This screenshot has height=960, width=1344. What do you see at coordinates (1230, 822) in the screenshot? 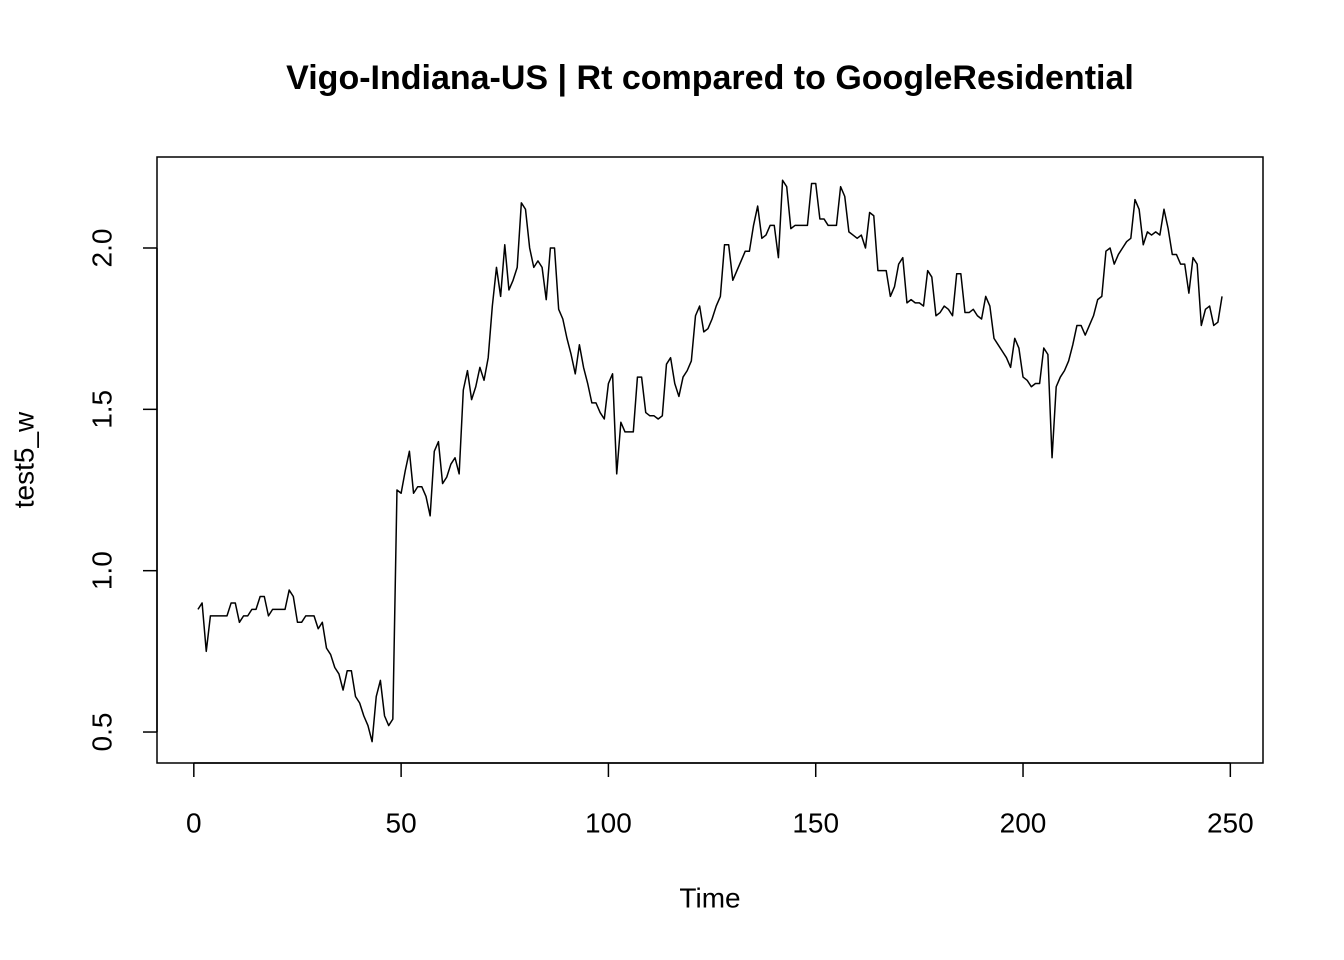
I see `x-tick-label: 250` at bounding box center [1230, 822].